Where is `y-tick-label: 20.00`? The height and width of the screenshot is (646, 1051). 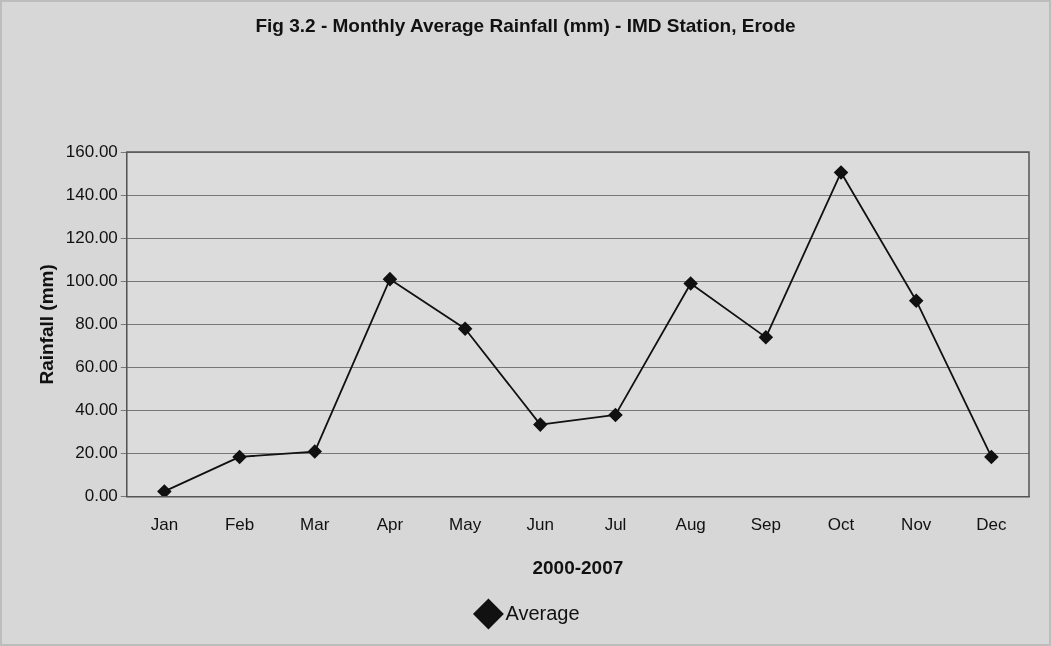
y-tick-label: 20.00 is located at coordinates (96, 453).